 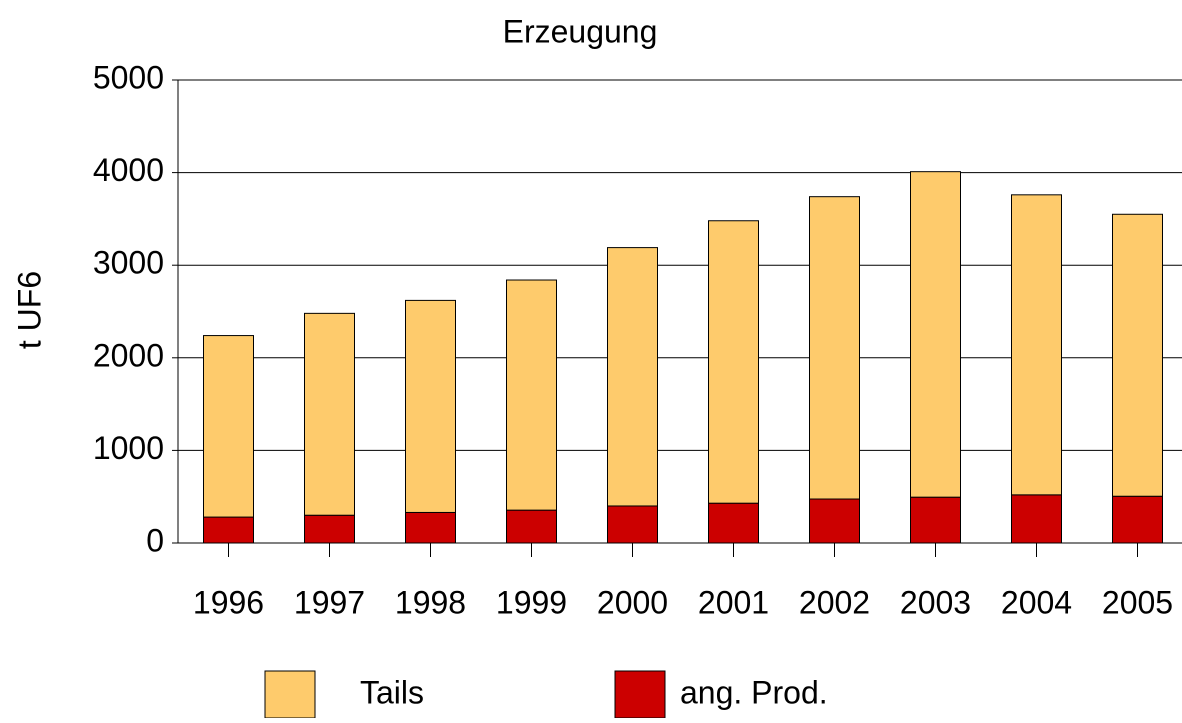 I want to click on x-tick-label: 2003, so click(x=935, y=602).